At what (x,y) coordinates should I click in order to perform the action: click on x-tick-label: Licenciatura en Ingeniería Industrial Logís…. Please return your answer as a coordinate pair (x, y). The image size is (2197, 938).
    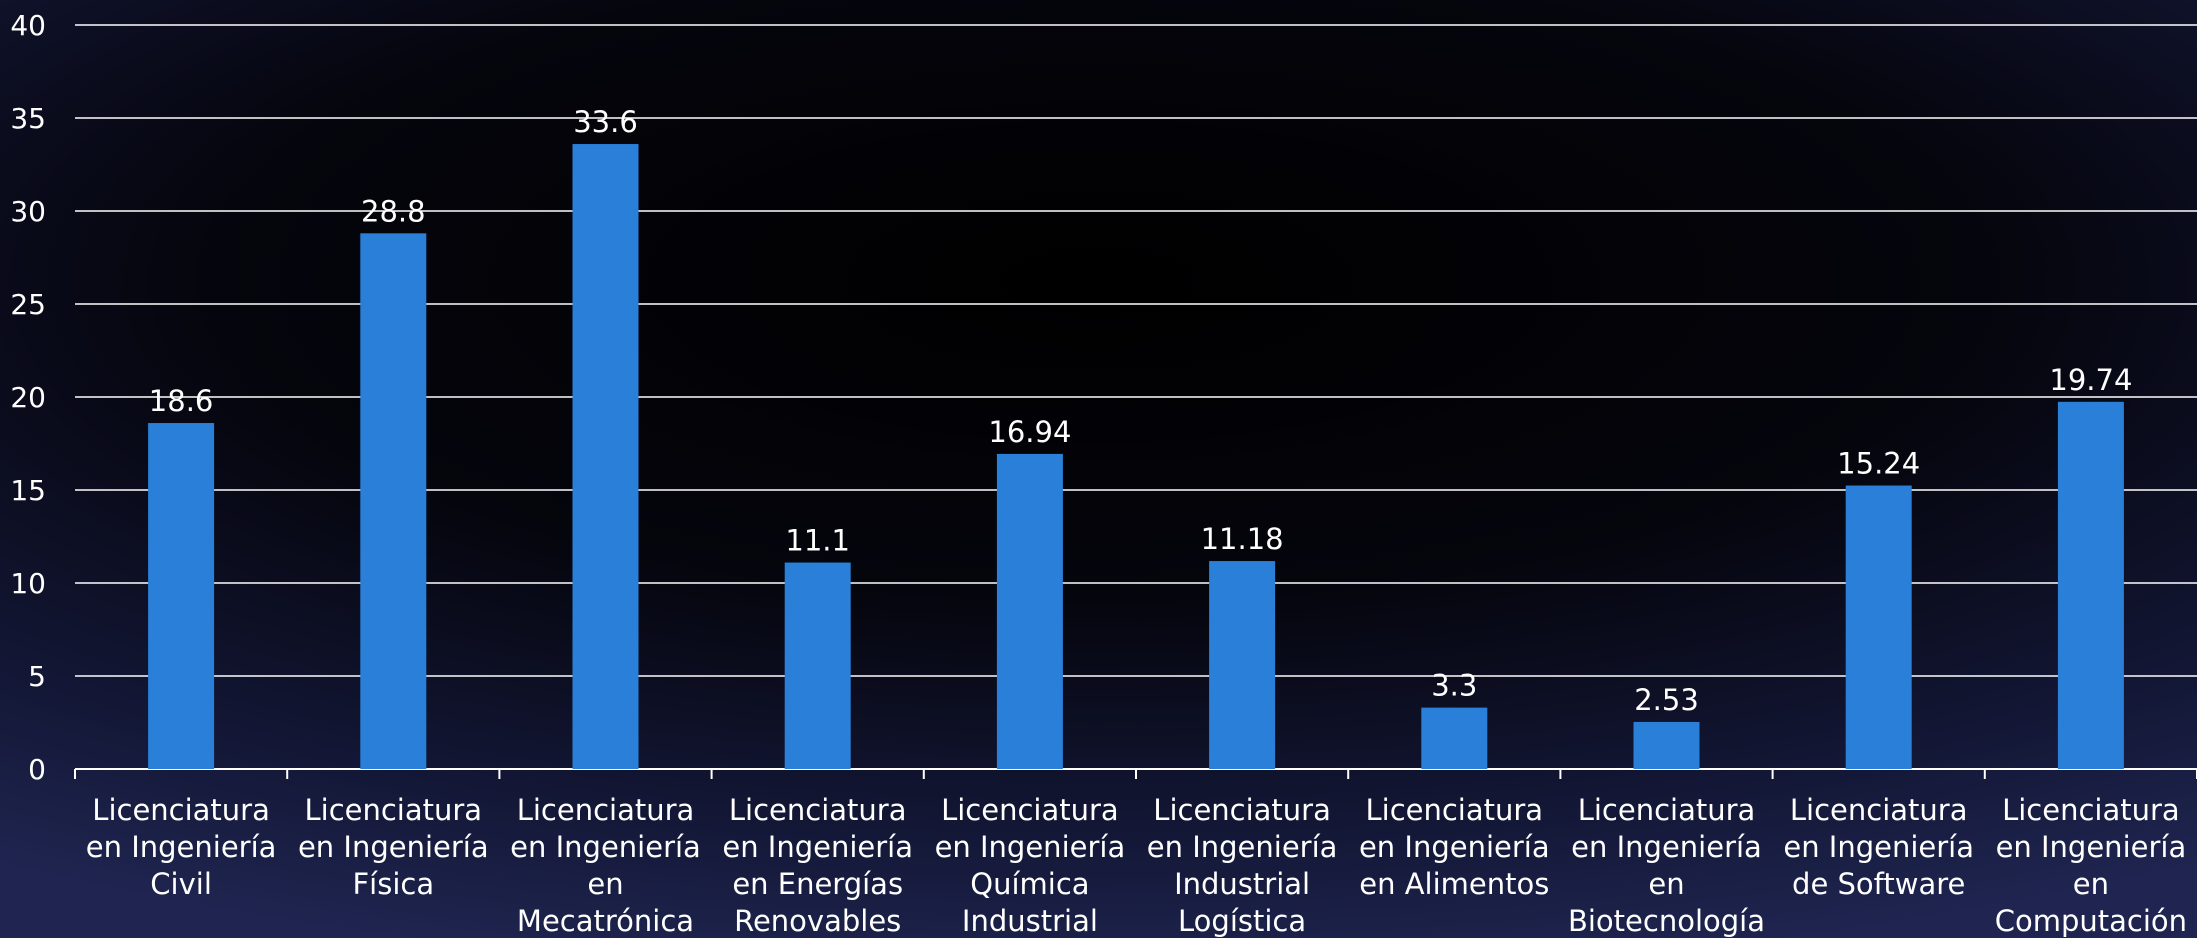
    Looking at the image, I should click on (1242, 865).